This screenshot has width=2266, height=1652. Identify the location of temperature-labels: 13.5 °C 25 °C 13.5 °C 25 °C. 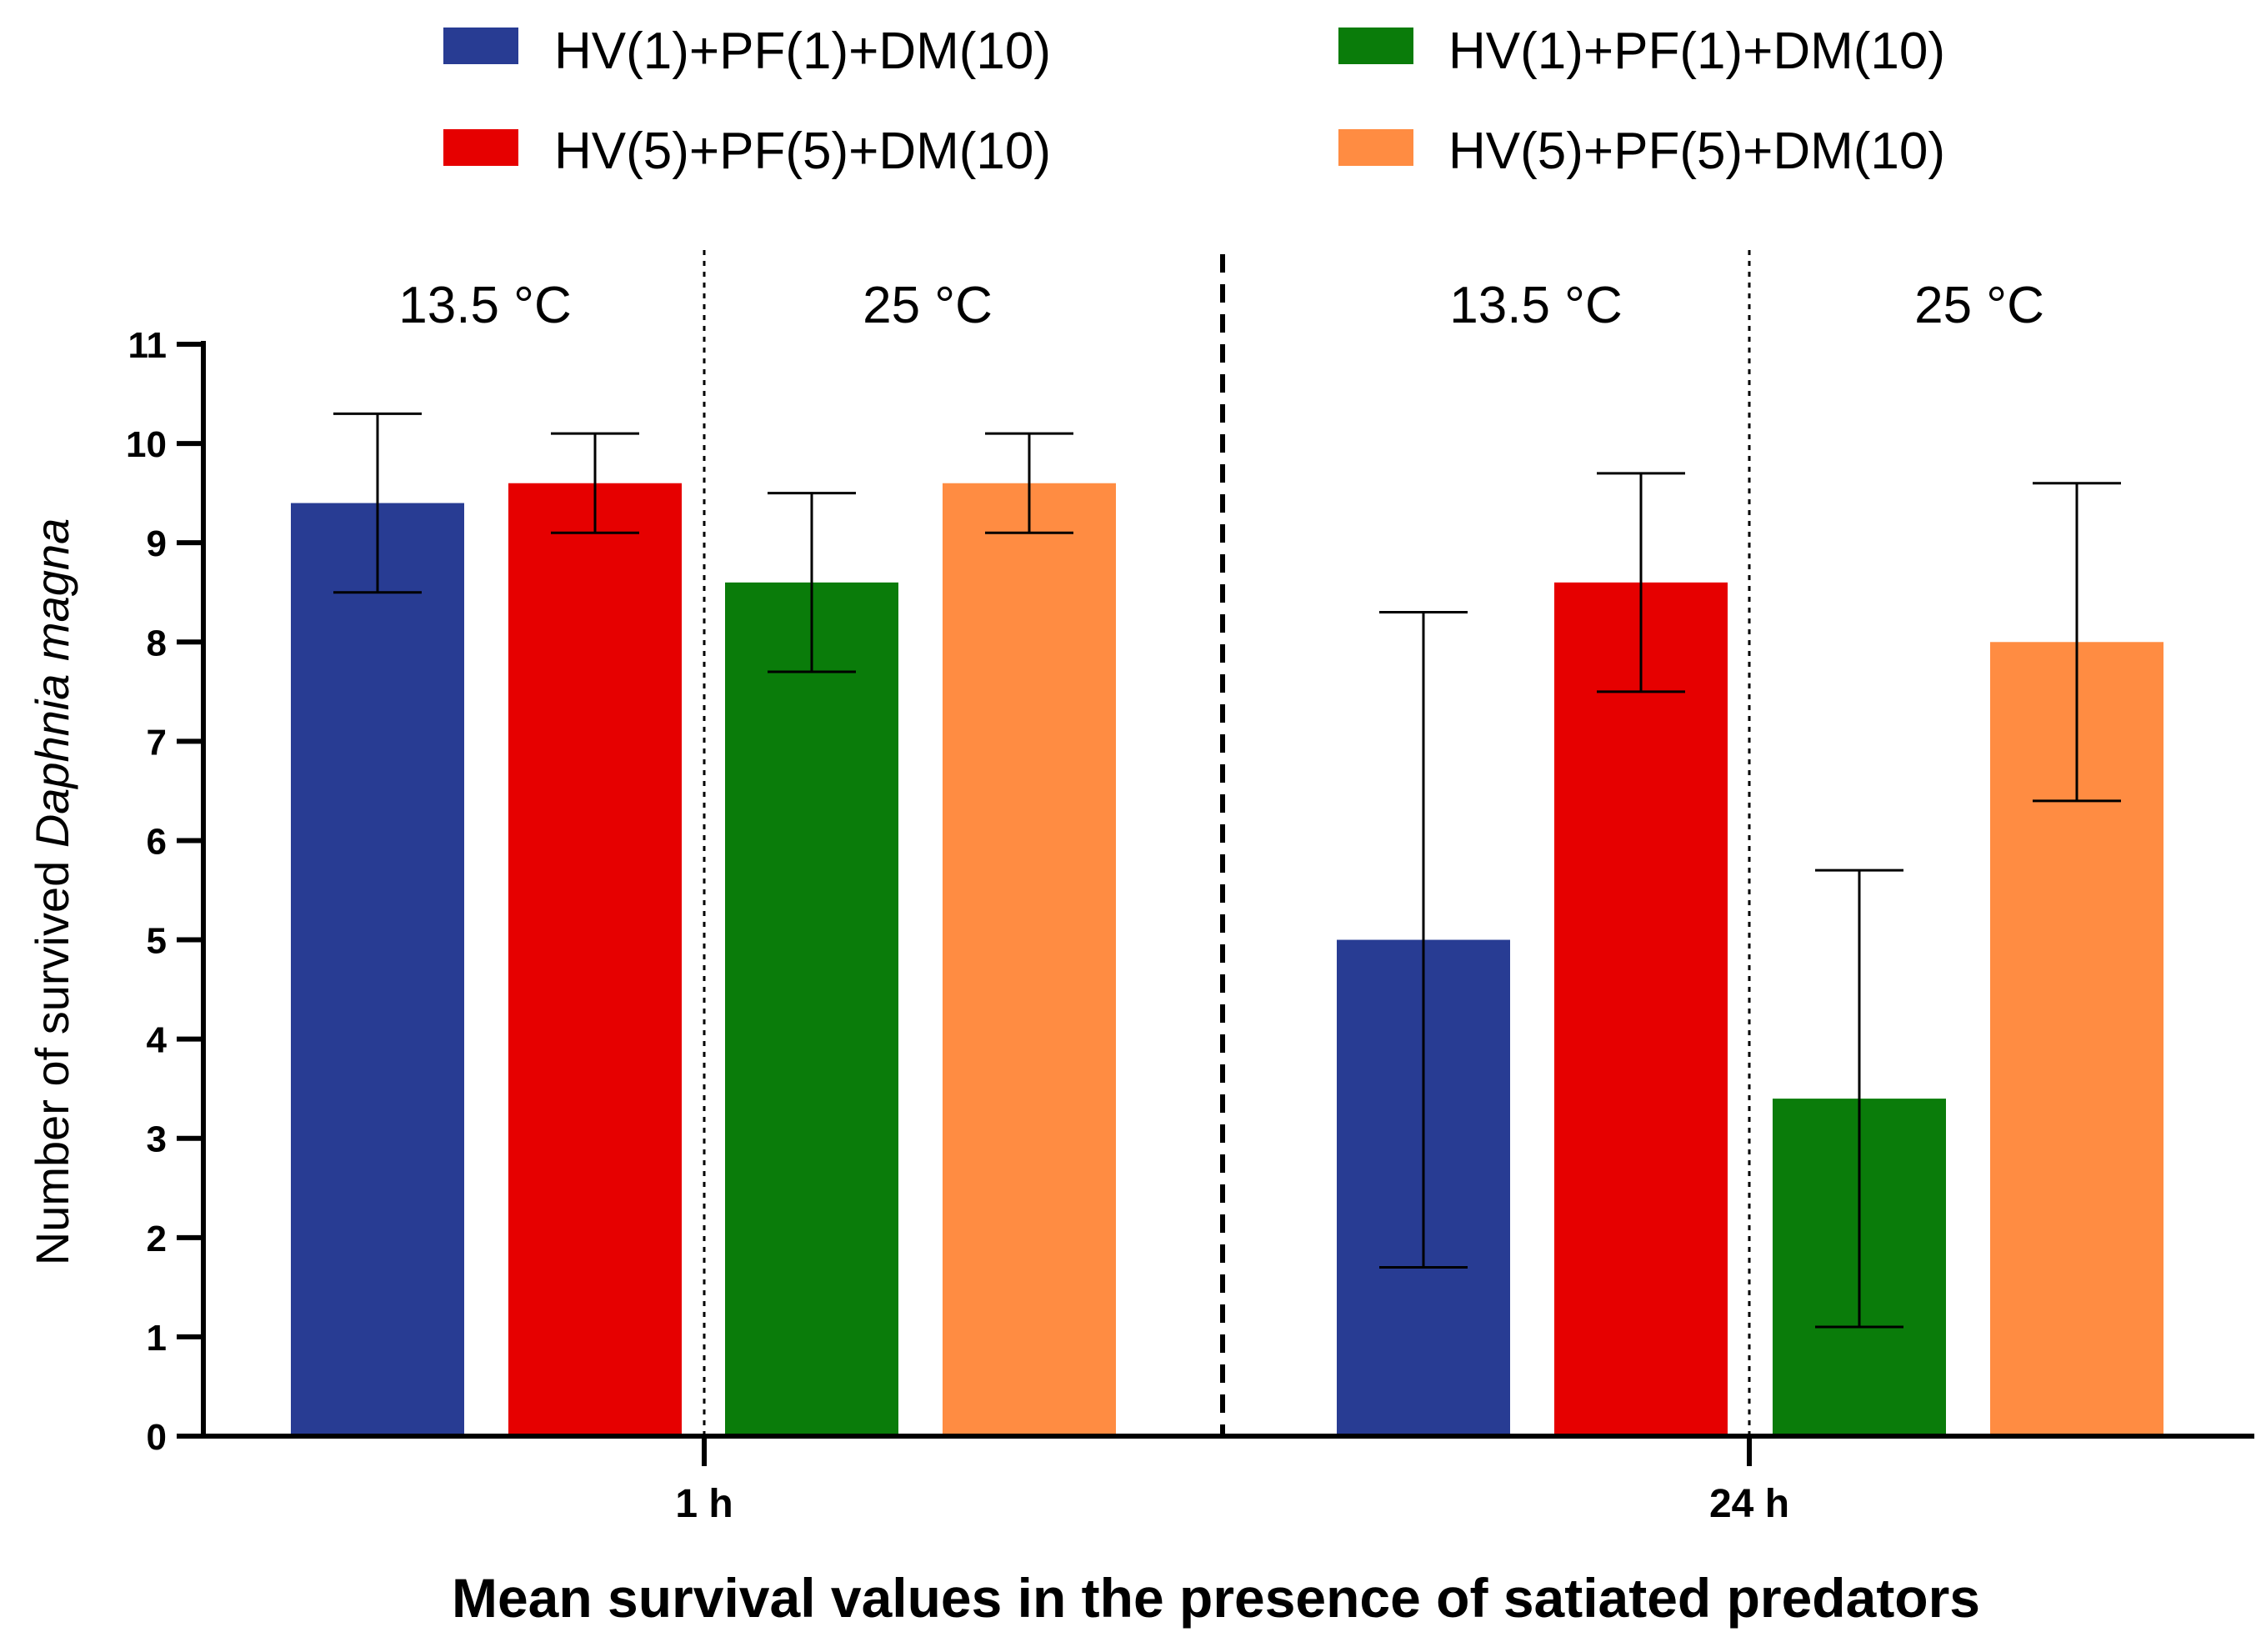
(1221, 305).